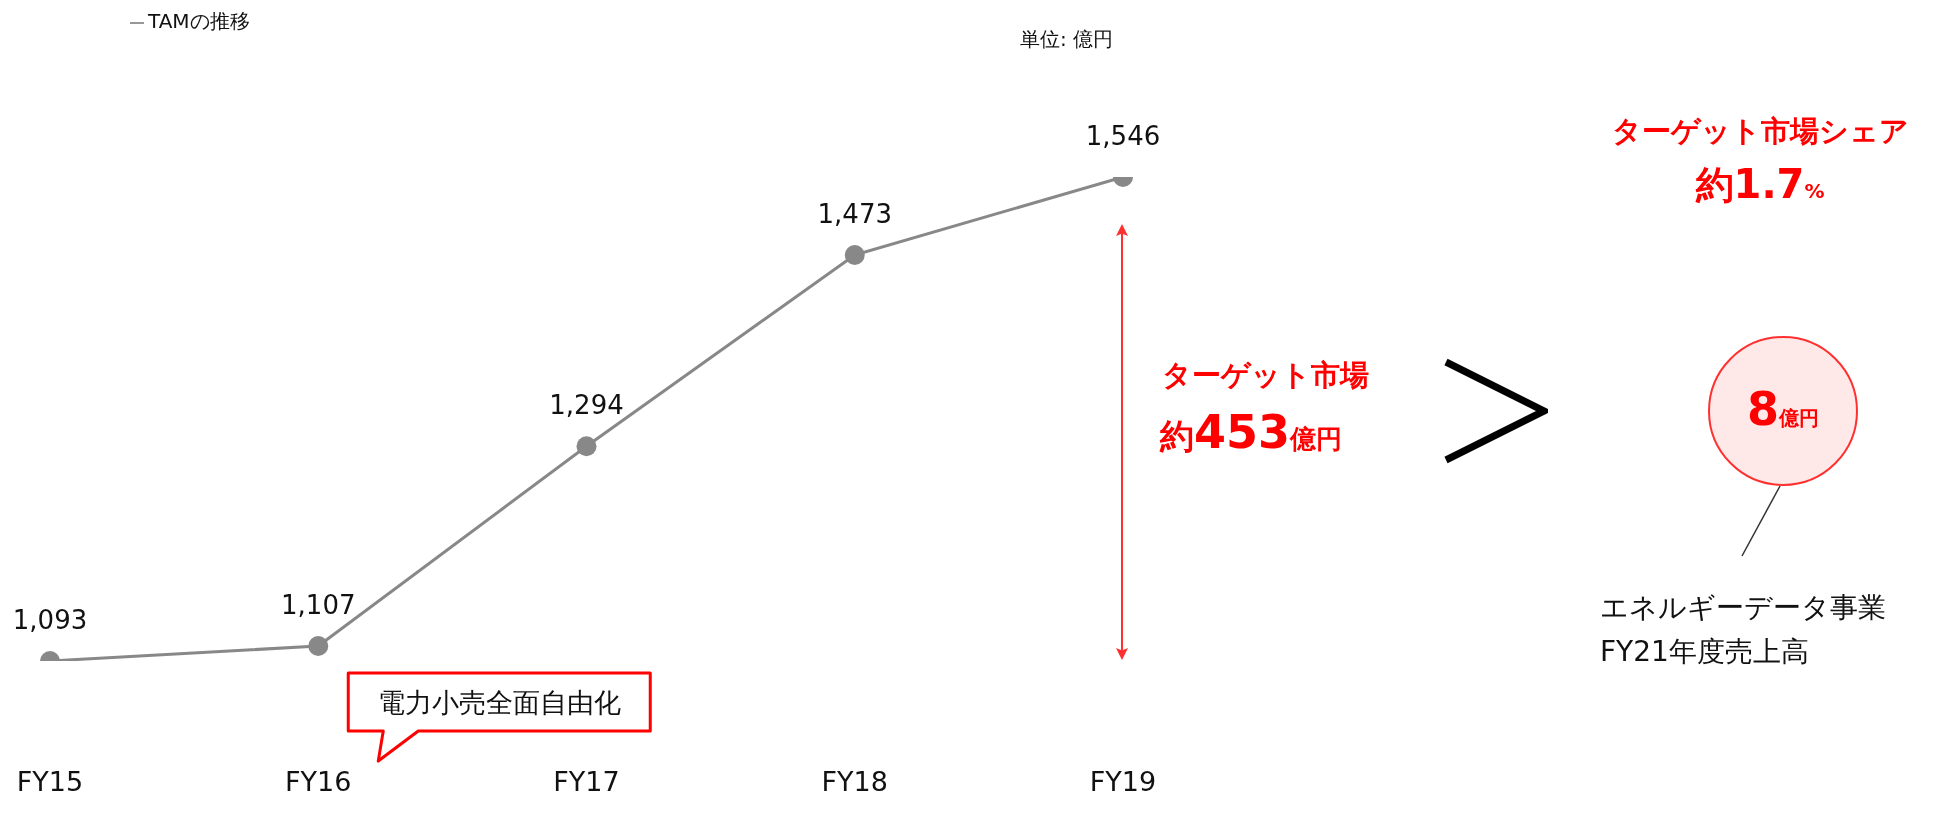  Describe the element at coordinates (499, 703) in the screenshot. I see `annotation: 電力小売全面自由化` at that location.